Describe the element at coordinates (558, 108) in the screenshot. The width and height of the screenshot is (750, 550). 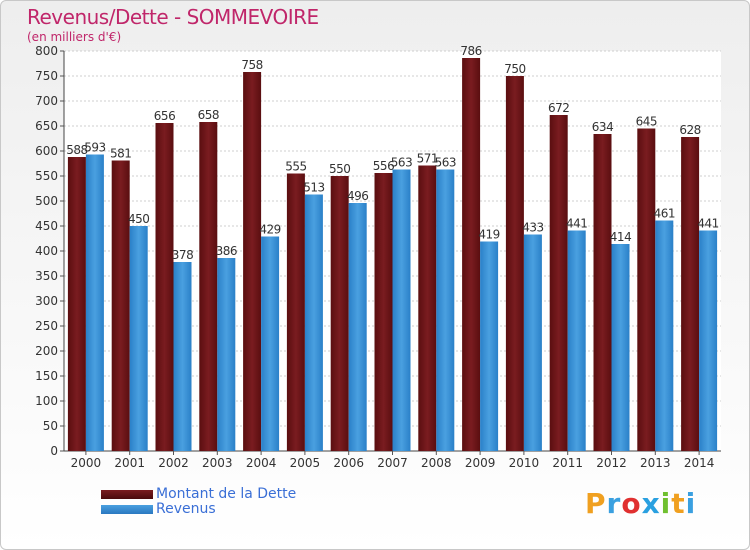
I see `data-label-dette: 672` at that location.